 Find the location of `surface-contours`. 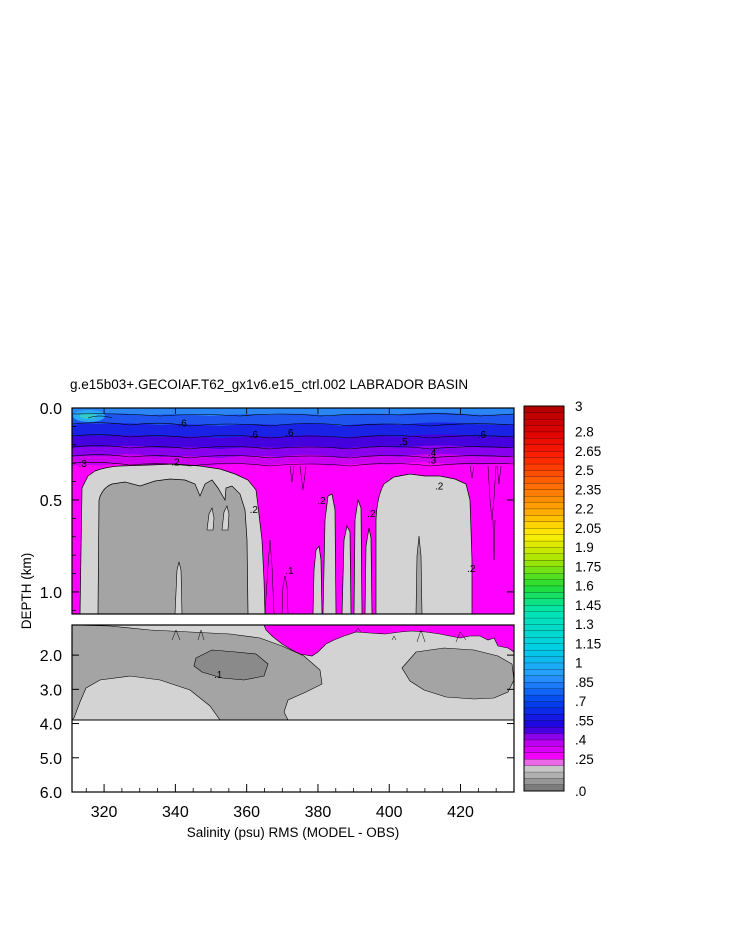

surface-contours is located at coordinates (293, 440).